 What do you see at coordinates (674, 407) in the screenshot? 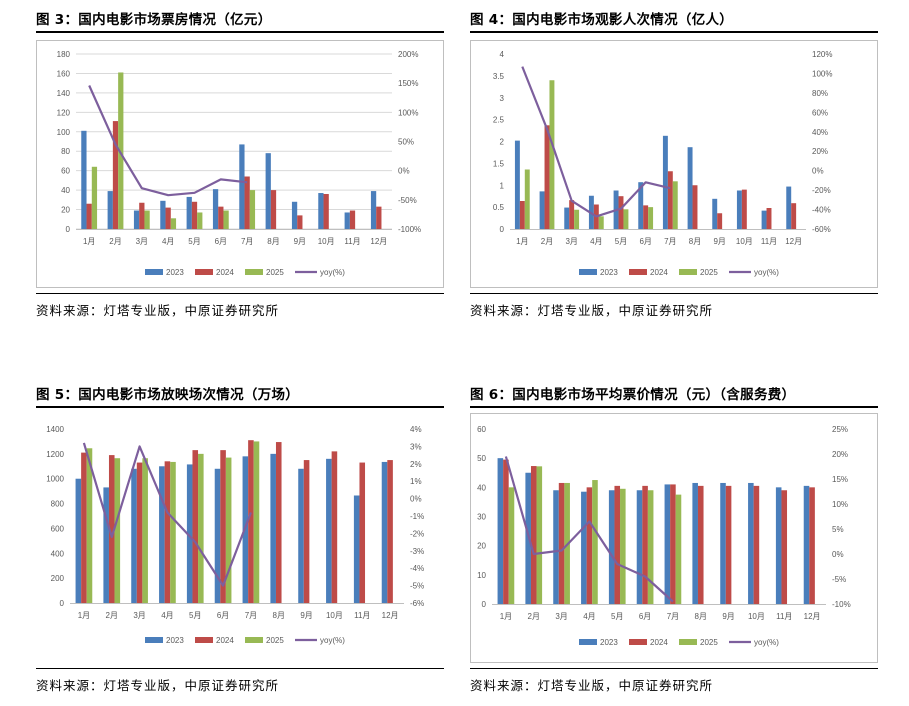
I see `title-rule` at bounding box center [674, 407].